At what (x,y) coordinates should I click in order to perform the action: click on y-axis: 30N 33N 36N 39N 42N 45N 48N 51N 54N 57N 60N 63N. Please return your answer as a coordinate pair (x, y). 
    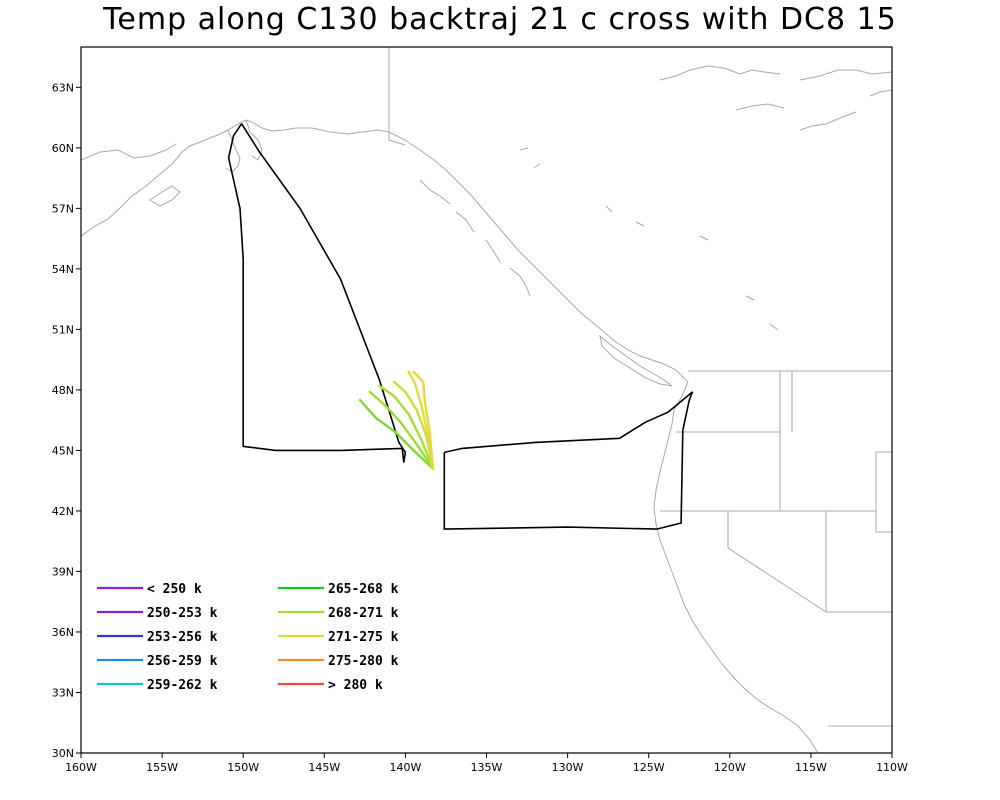
    Looking at the image, I should click on (66, 420).